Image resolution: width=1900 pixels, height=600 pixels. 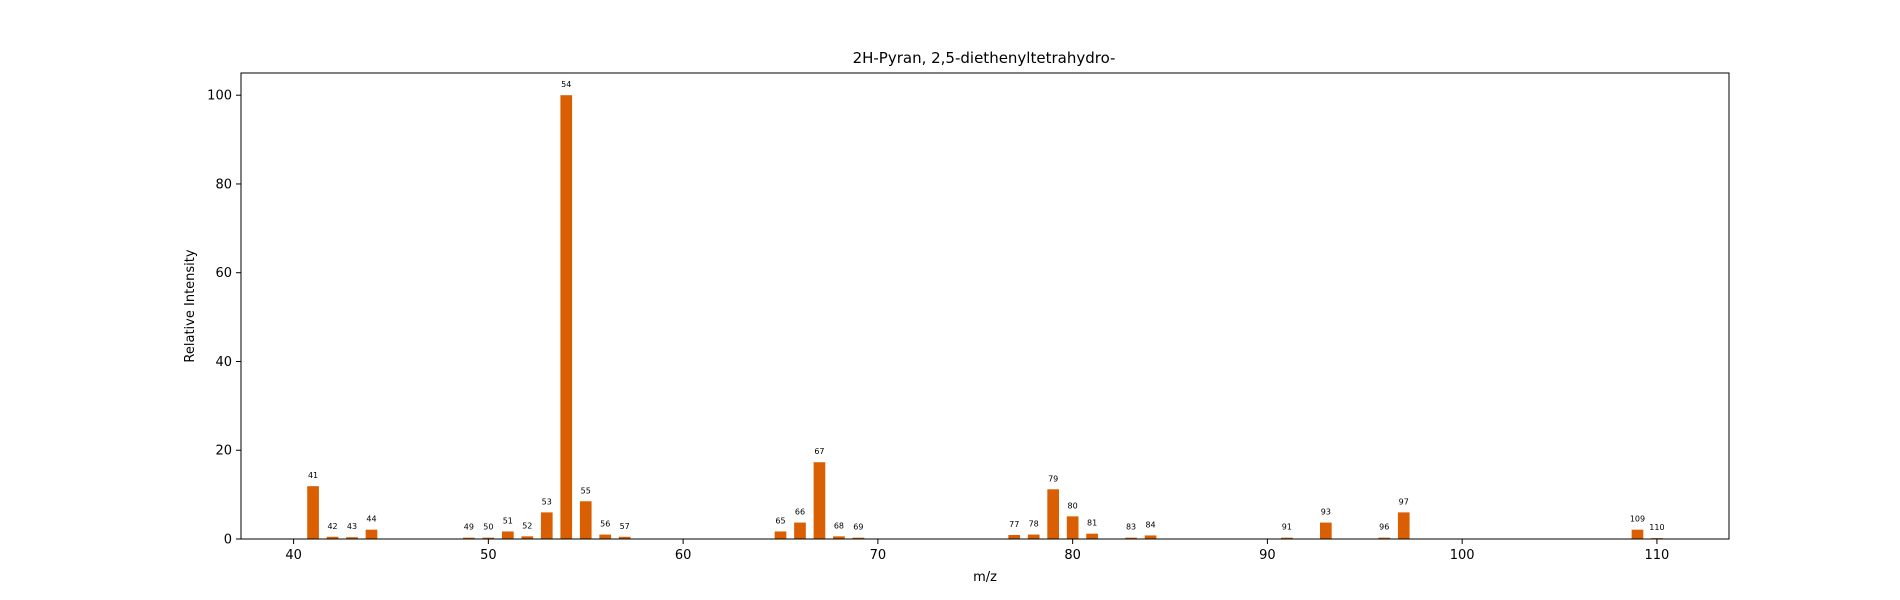 What do you see at coordinates (488, 527) in the screenshot?
I see `peak-label-mz-50: 50` at bounding box center [488, 527].